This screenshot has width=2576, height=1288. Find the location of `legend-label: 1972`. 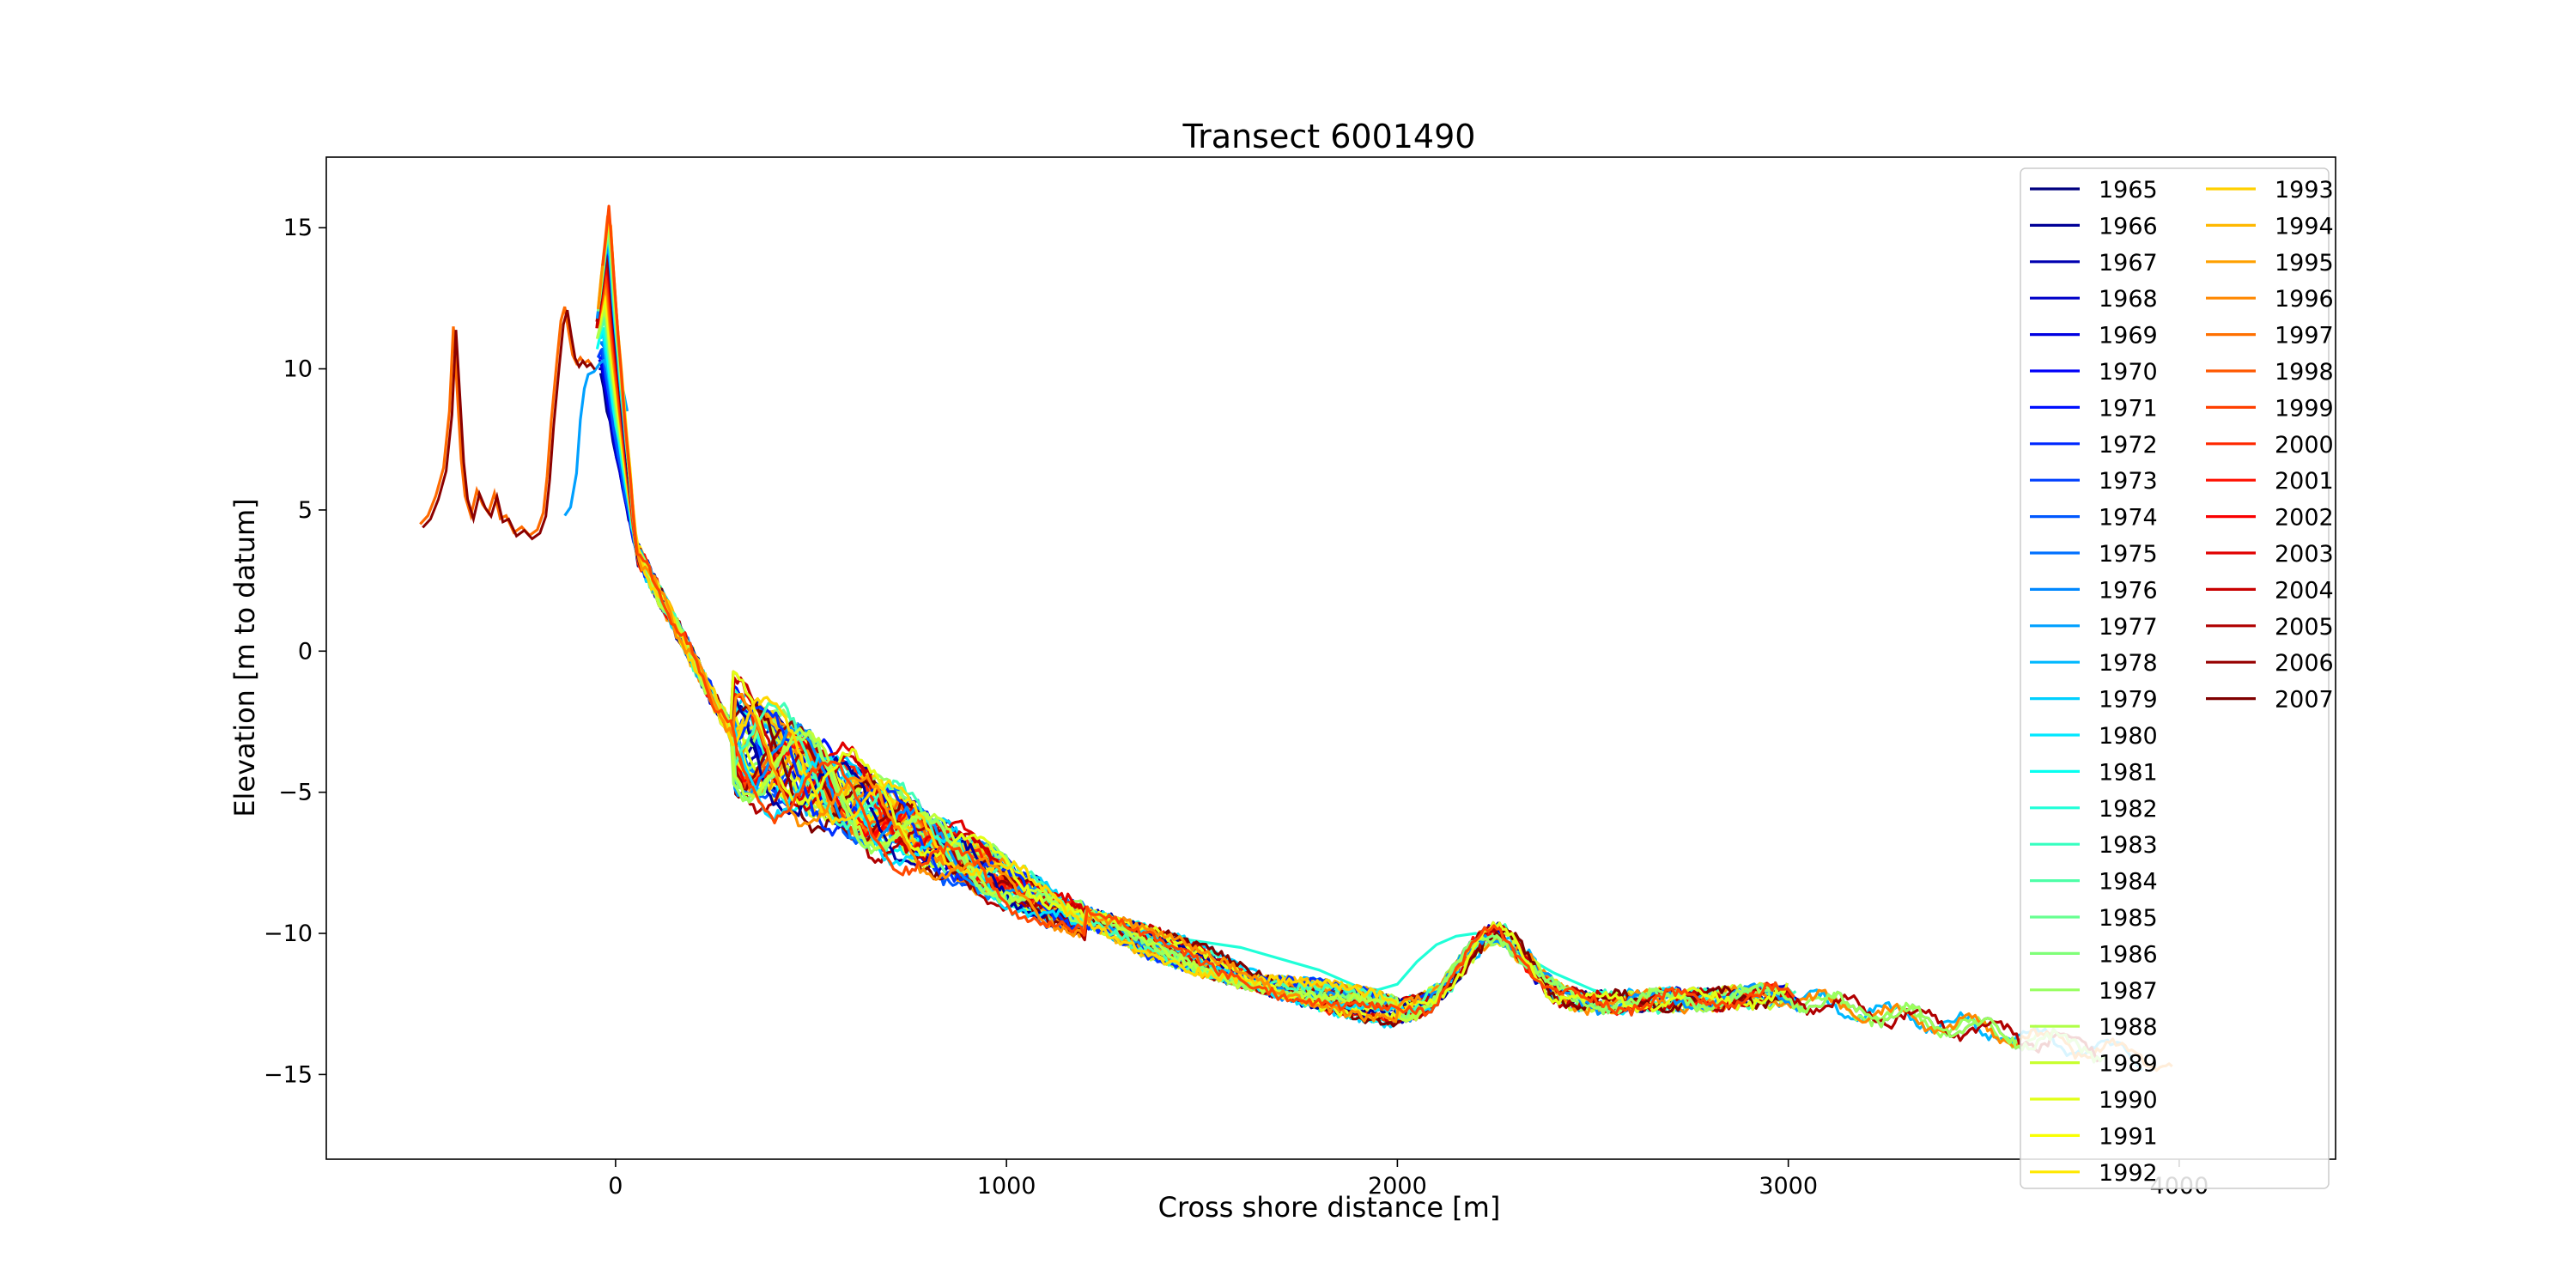

legend-label: 1972 is located at coordinates (2128, 446).